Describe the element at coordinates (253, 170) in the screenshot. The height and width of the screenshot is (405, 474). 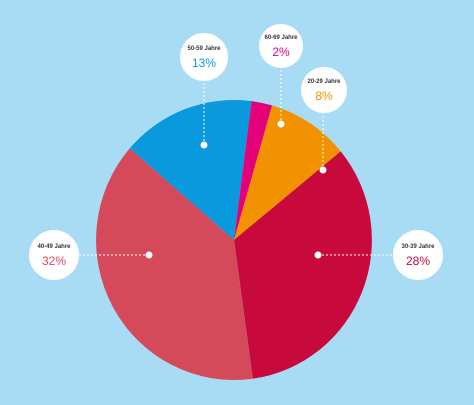
I see `pie-slice-60-69-jahre` at that location.